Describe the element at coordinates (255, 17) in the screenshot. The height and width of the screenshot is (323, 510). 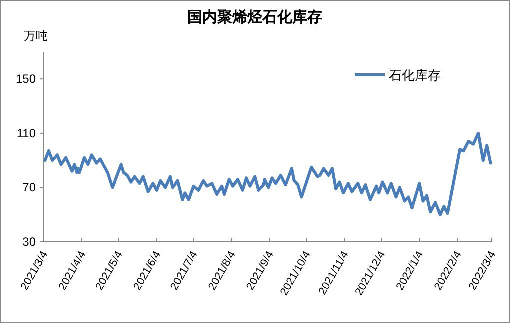
I see `chart-title: 国内聚烯烃石化库存` at that location.